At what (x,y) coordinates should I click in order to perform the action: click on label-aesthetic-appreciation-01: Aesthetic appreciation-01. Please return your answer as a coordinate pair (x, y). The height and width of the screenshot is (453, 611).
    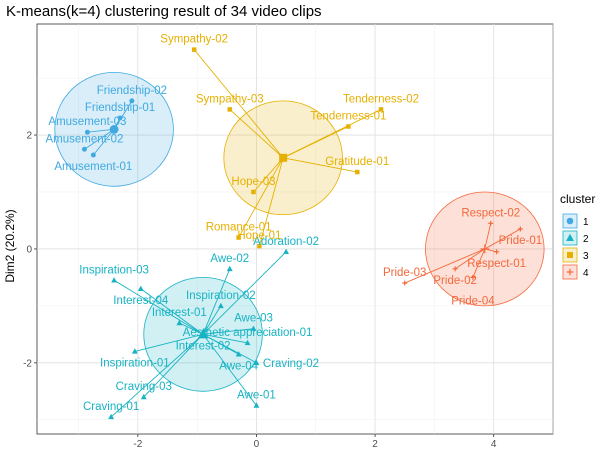
    Looking at the image, I should click on (248, 333).